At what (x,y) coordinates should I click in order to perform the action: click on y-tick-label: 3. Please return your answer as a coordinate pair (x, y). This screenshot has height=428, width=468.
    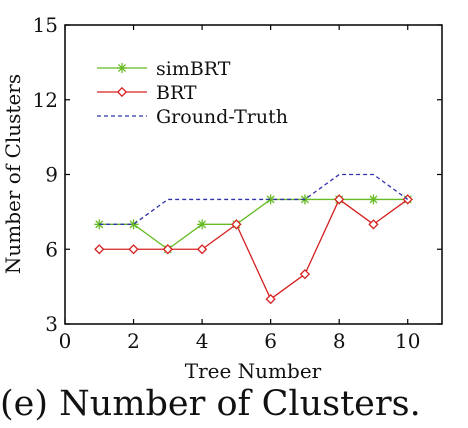
    Looking at the image, I should click on (51, 324).